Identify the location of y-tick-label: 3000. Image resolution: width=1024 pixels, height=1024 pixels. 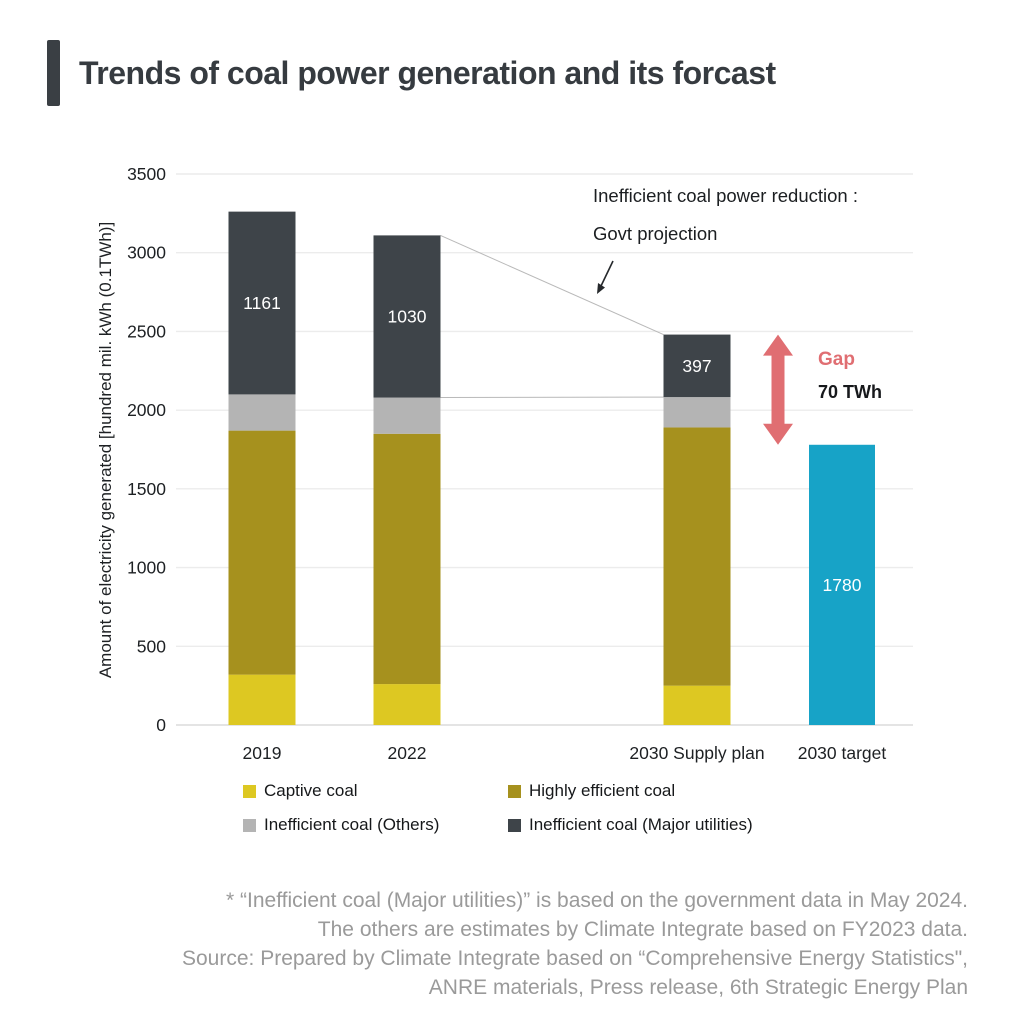
(146, 253).